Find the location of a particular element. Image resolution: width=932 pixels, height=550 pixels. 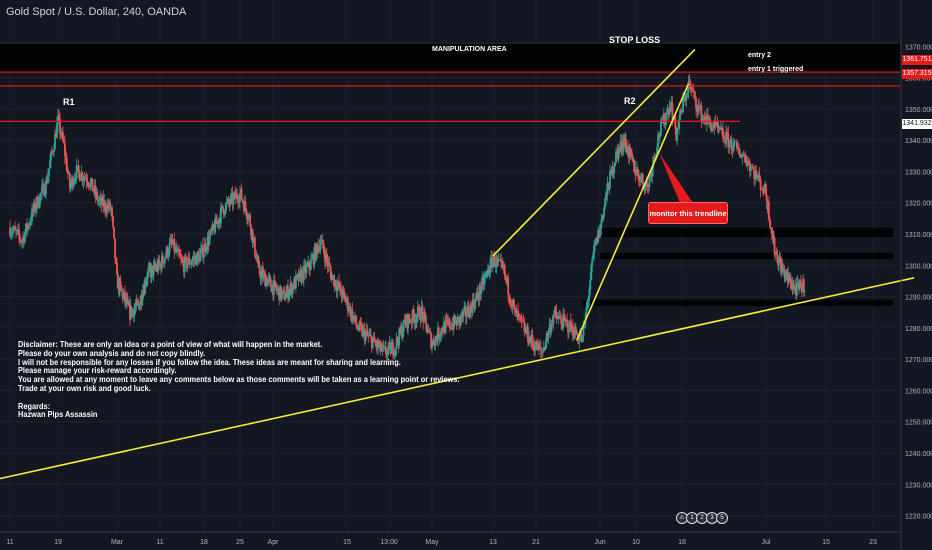

time-tick-label: 15 is located at coordinates (826, 542).